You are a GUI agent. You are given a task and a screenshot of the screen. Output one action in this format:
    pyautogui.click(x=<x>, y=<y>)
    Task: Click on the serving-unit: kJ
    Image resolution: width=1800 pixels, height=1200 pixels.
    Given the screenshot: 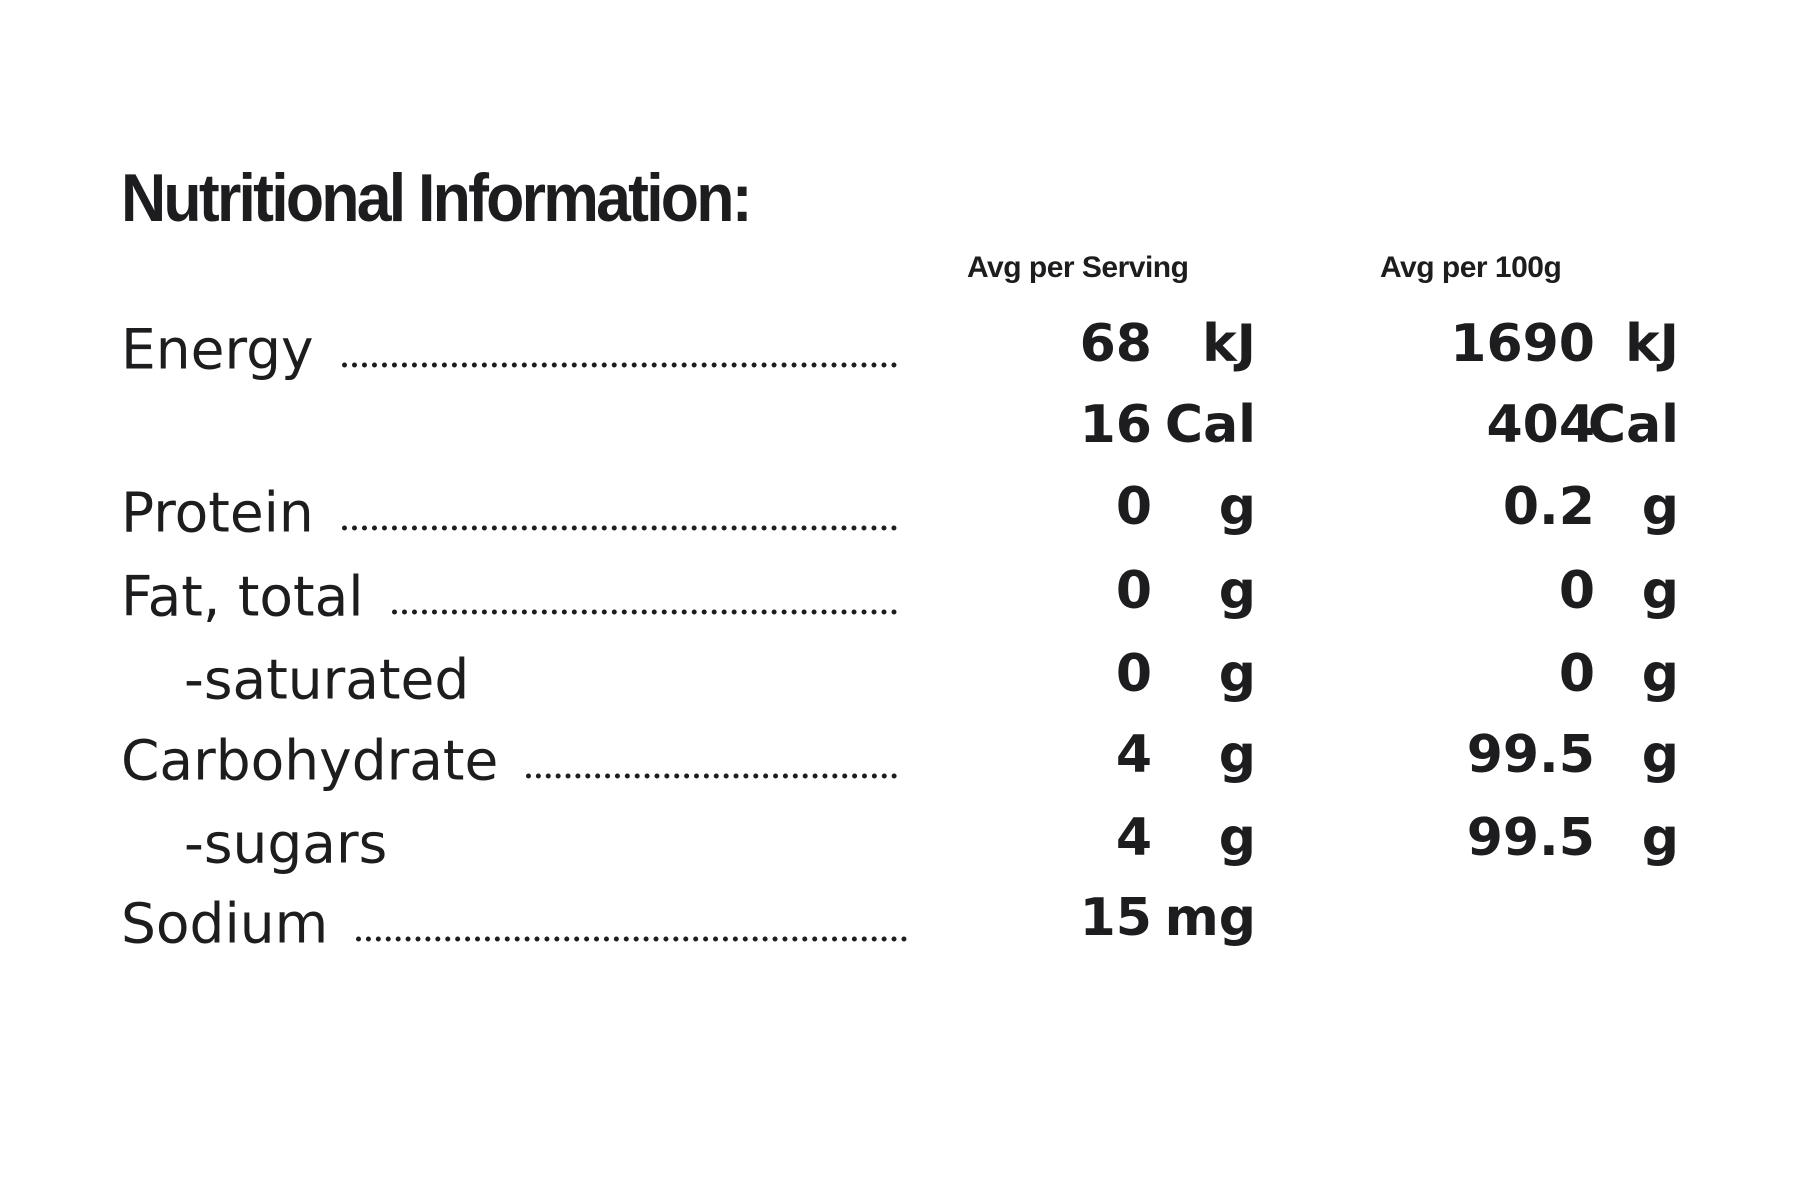 What is the action you would take?
    pyautogui.click(x=1229, y=344)
    